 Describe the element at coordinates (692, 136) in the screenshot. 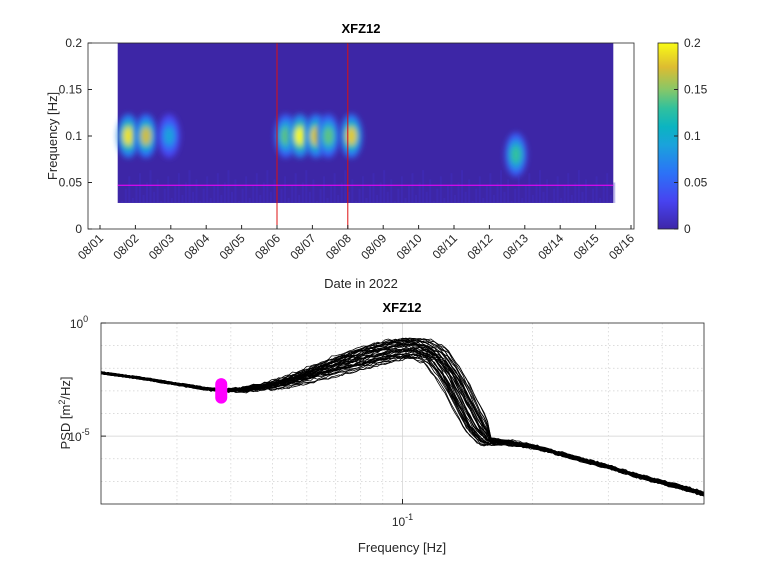

I see `colorbar-tick-label: 0.1` at that location.